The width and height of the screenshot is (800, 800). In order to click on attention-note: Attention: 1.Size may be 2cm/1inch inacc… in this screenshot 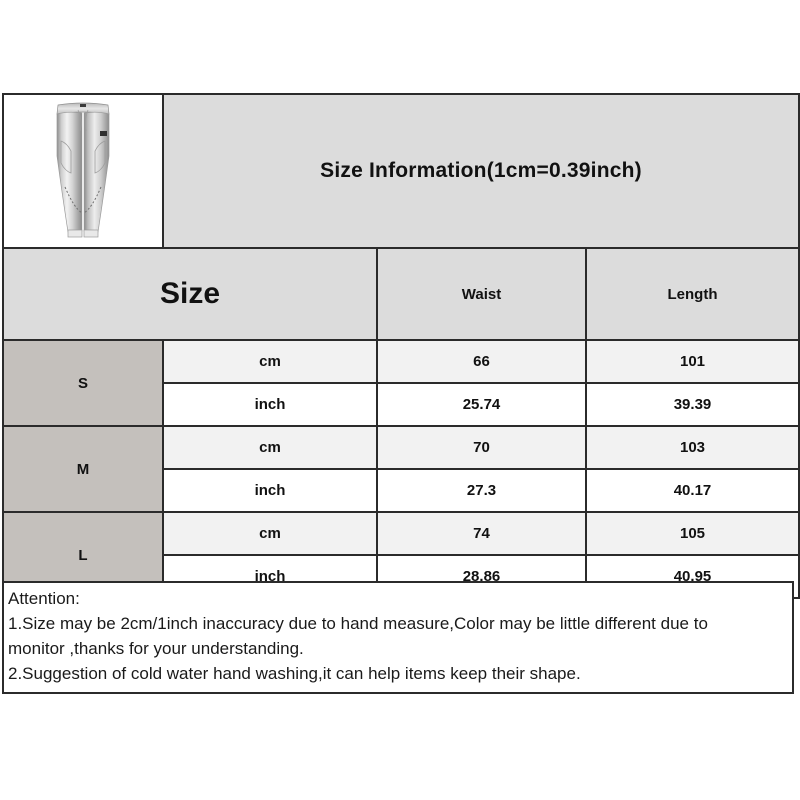, I will do `click(398, 637)`.